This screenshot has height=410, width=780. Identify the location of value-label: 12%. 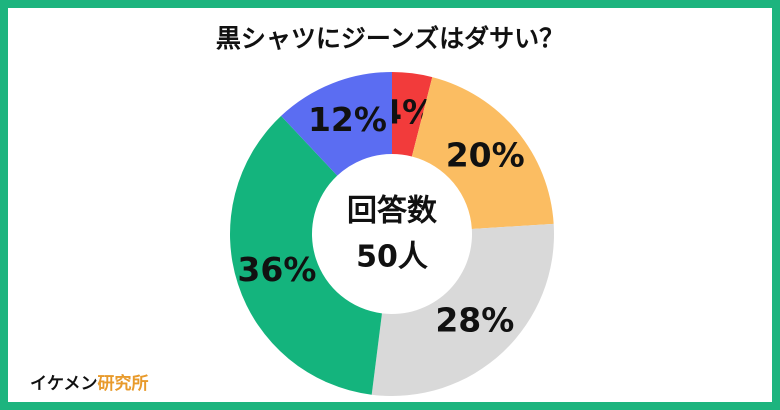
(347, 119).